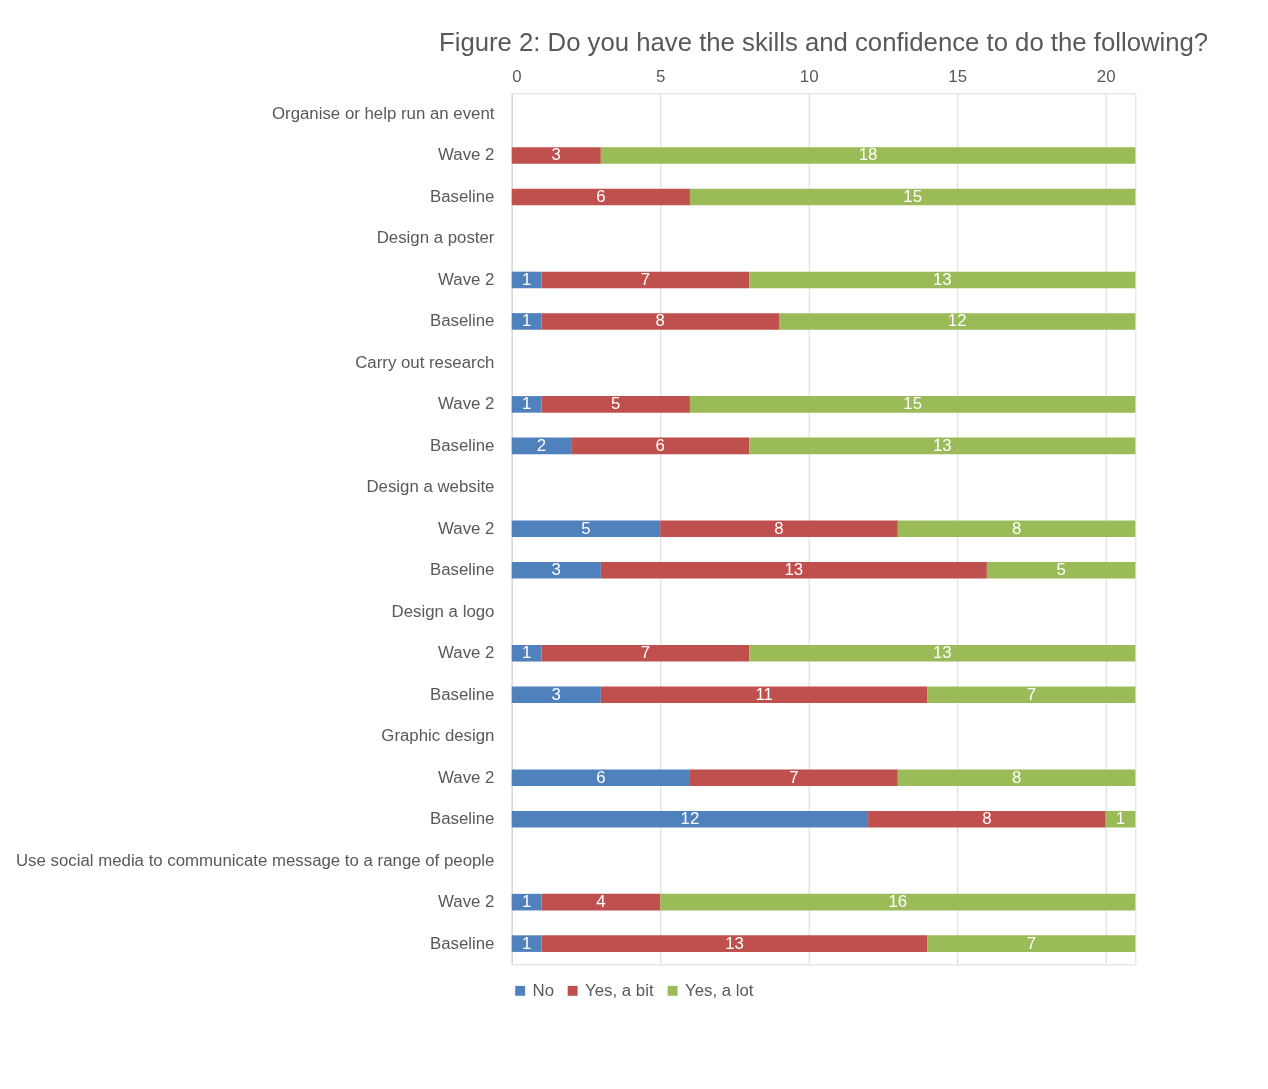 The image size is (1268, 1089). I want to click on data-label: 18, so click(868, 155).